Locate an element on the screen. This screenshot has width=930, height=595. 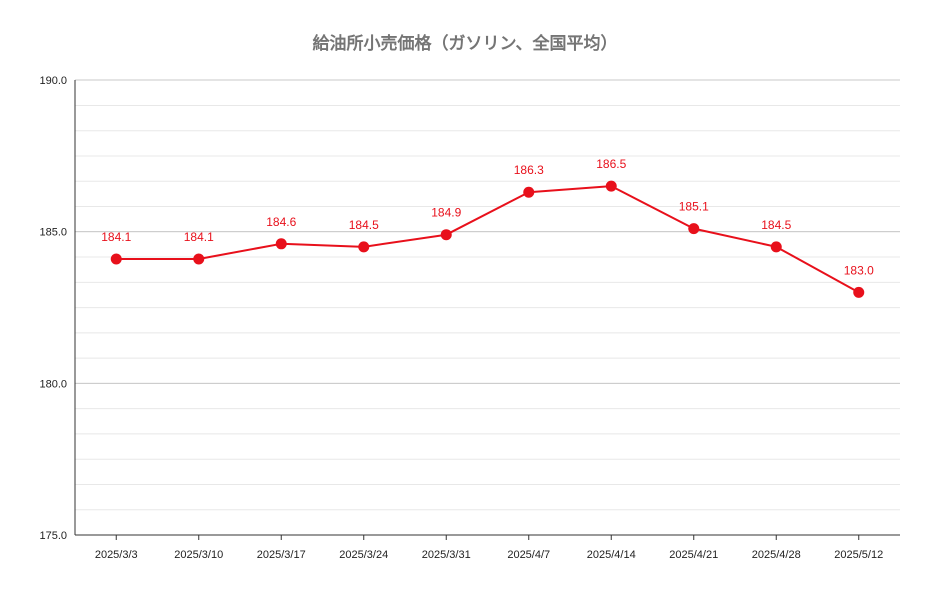
x-tick-label: 2025/3/10 is located at coordinates (198, 555).